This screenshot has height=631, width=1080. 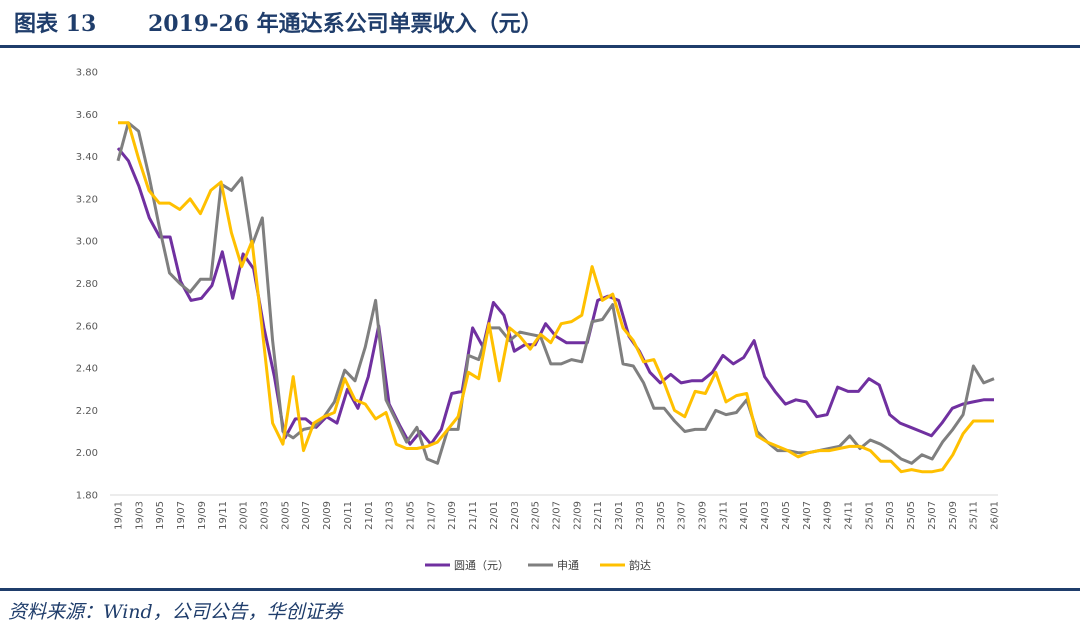 What do you see at coordinates (974, 515) in the screenshot?
I see `x-tick-label: 25/11` at bounding box center [974, 515].